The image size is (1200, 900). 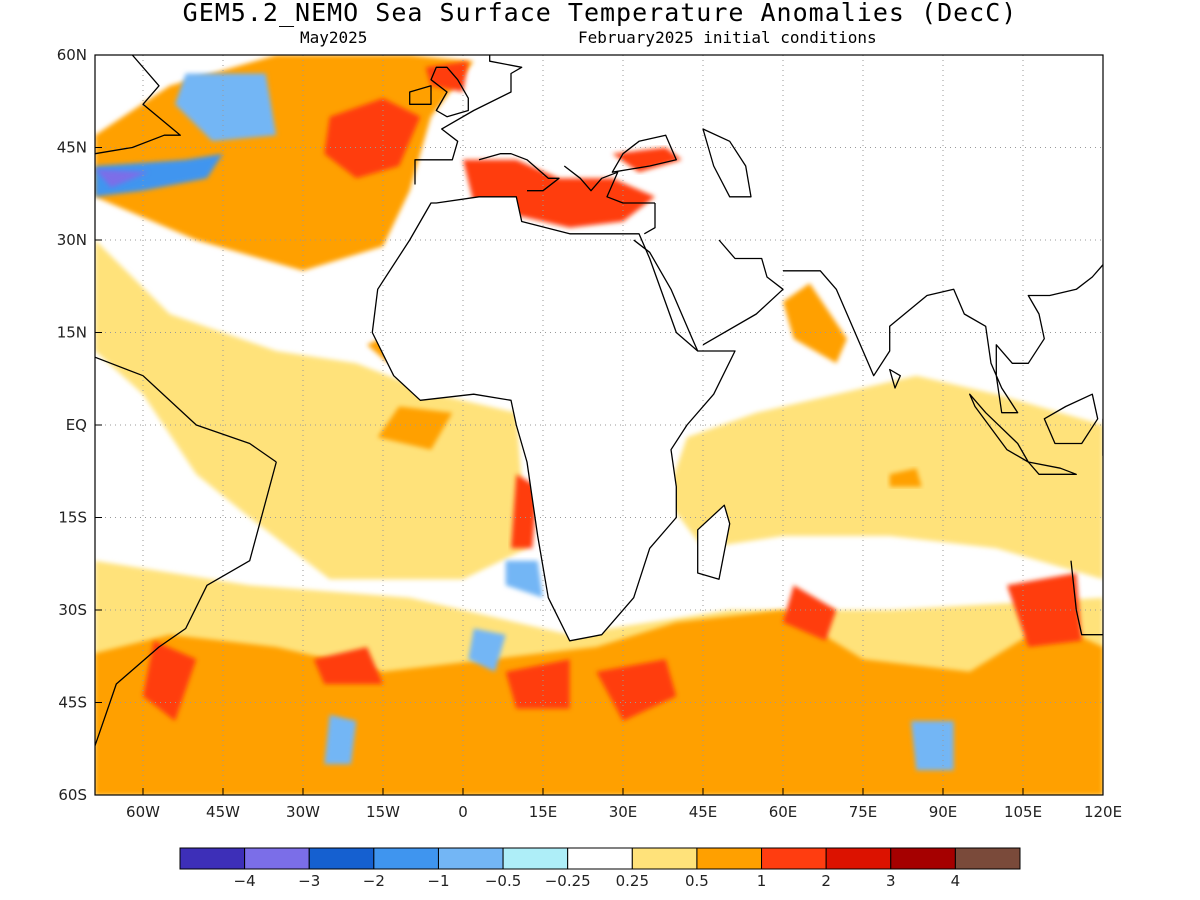 What do you see at coordinates (891, 881) in the screenshot?
I see `colorbar-label-10: 3` at bounding box center [891, 881].